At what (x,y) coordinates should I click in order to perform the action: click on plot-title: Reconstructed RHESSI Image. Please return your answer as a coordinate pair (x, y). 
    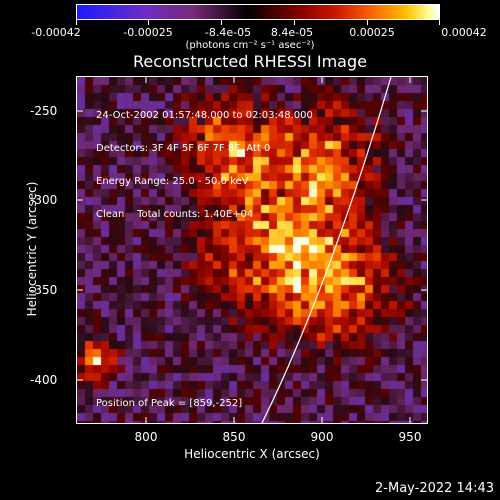
    Looking at the image, I should click on (250, 61).